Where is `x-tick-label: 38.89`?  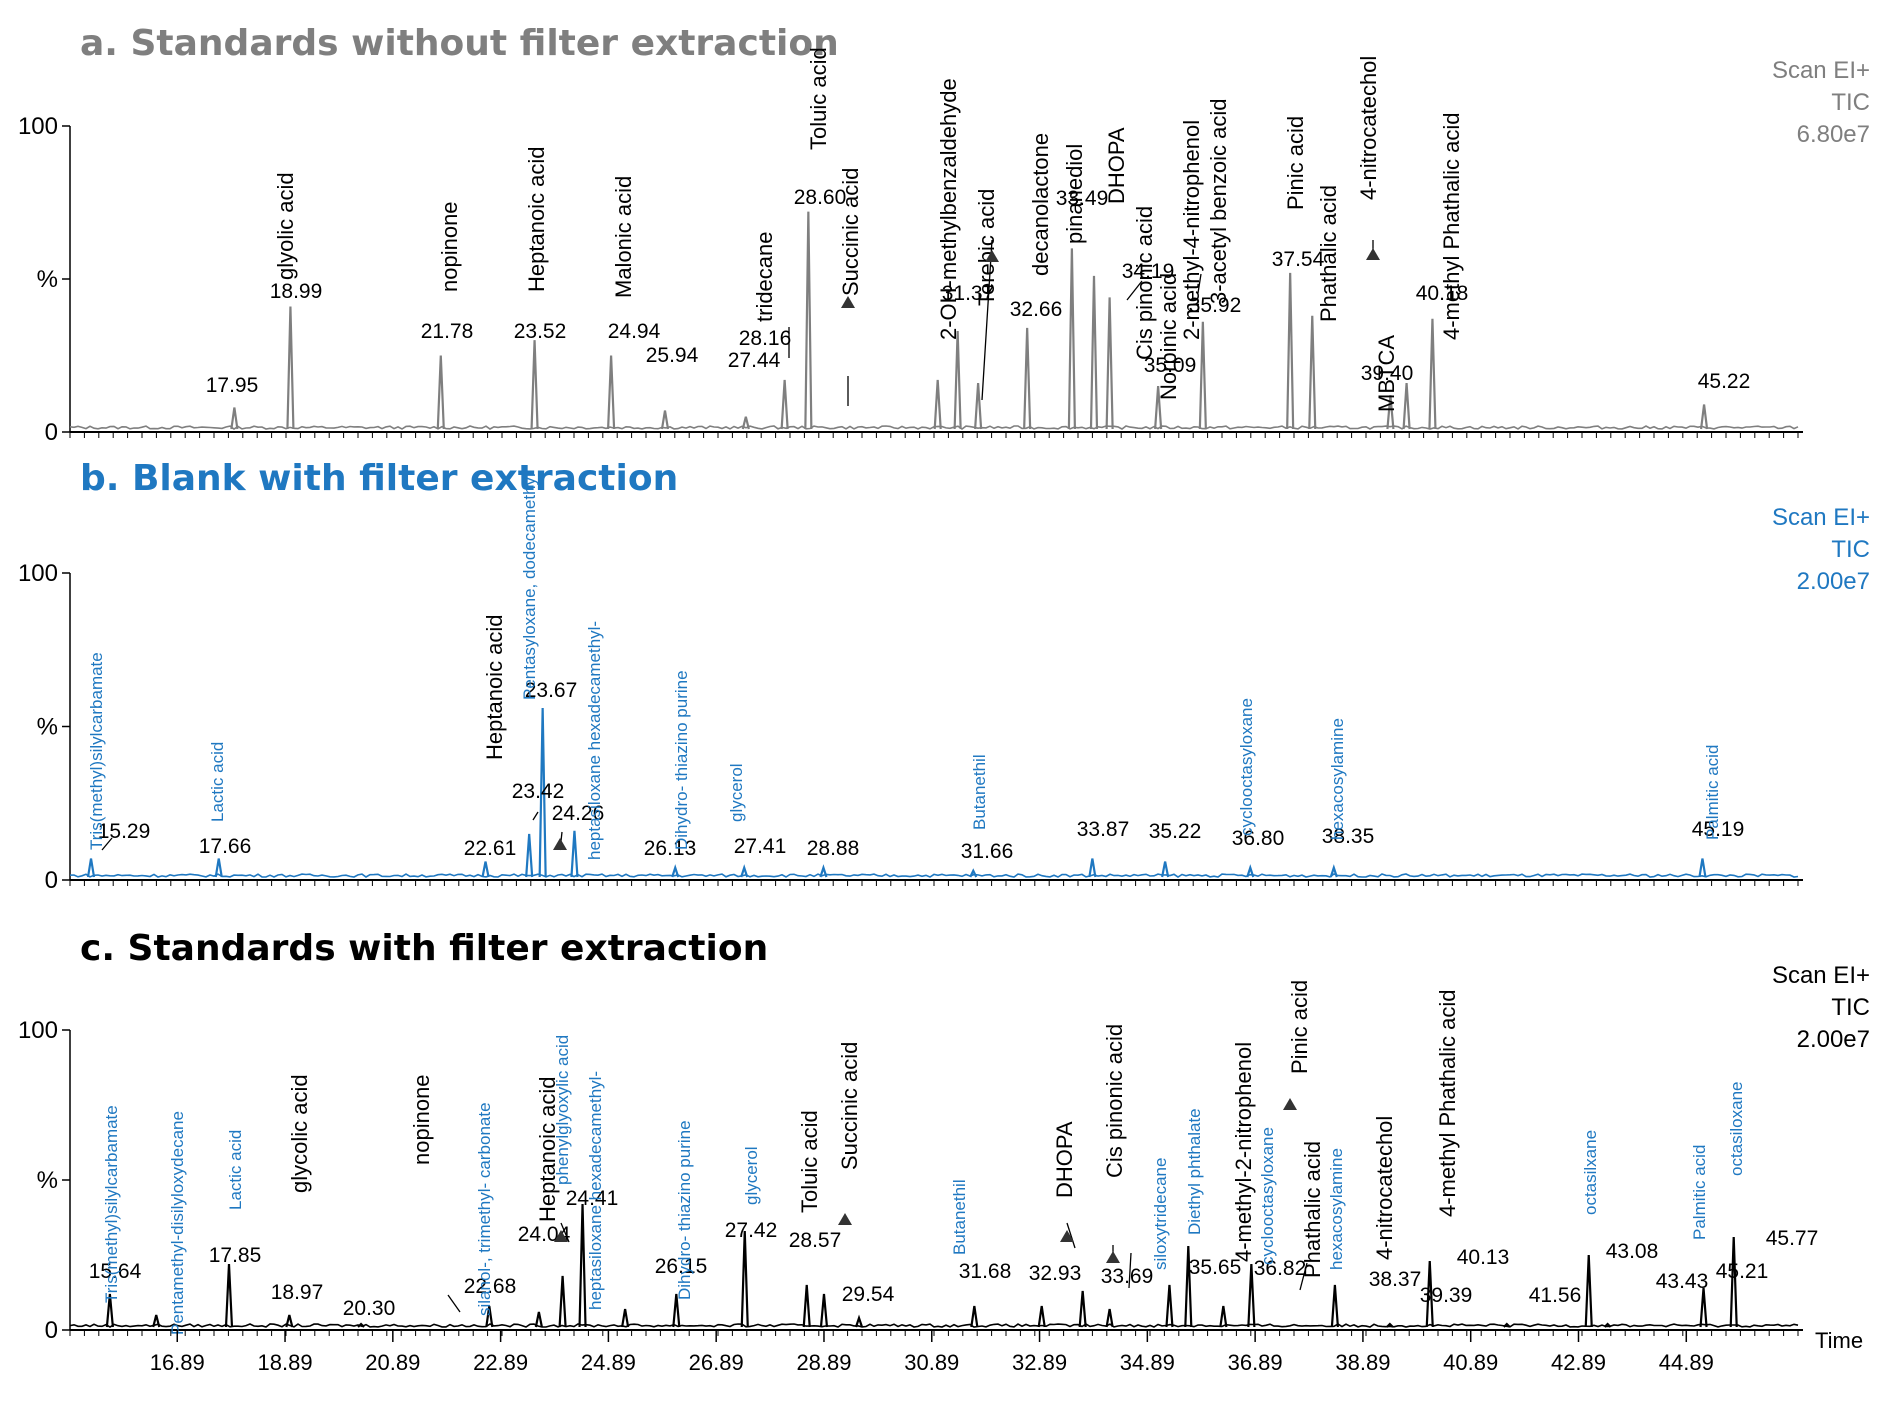 x-tick-label: 38.89 is located at coordinates (1362, 1362).